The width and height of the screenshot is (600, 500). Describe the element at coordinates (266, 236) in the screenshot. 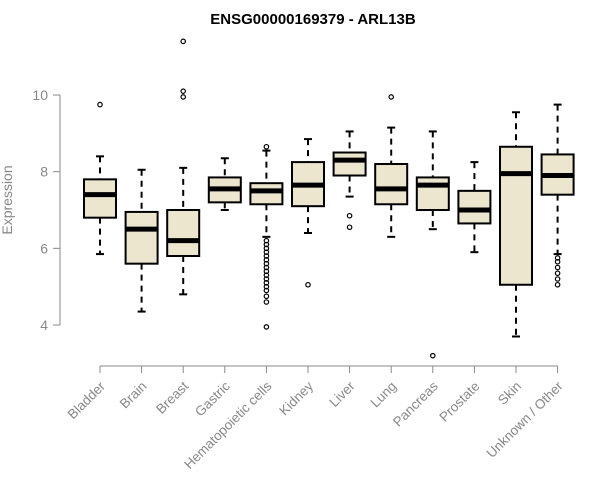

I see `box-hematopoietic-cells` at that location.